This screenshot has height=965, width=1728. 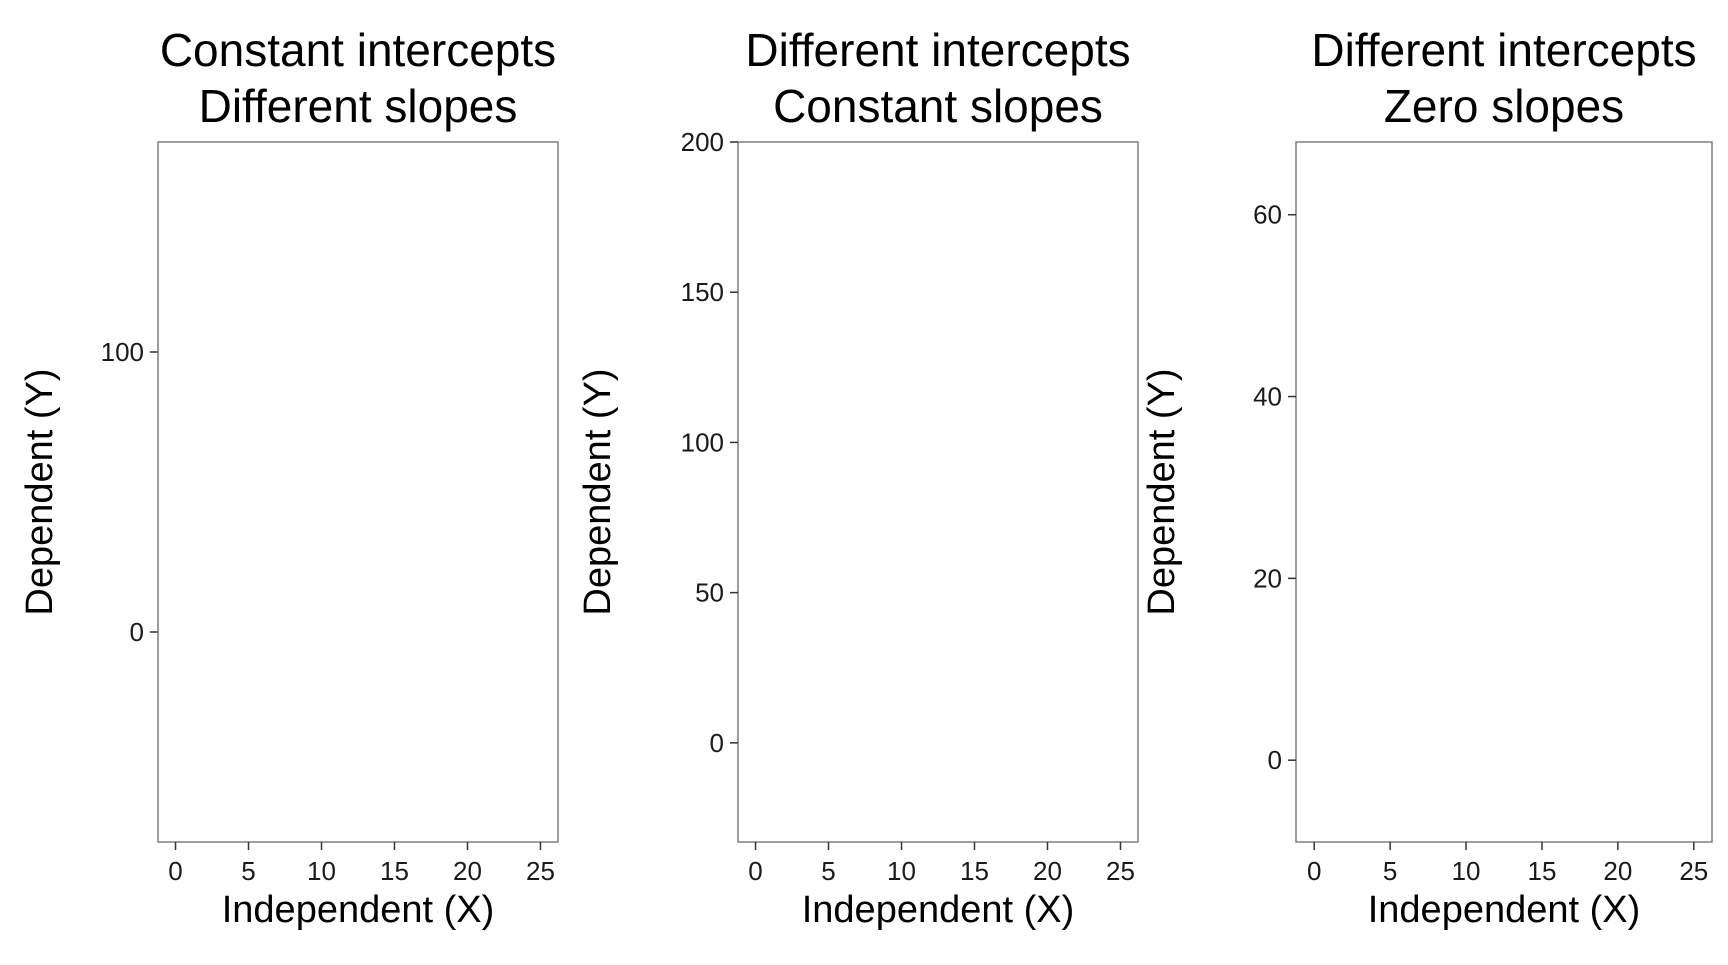 What do you see at coordinates (702, 142) in the screenshot?
I see `y-tick-label: 200` at bounding box center [702, 142].